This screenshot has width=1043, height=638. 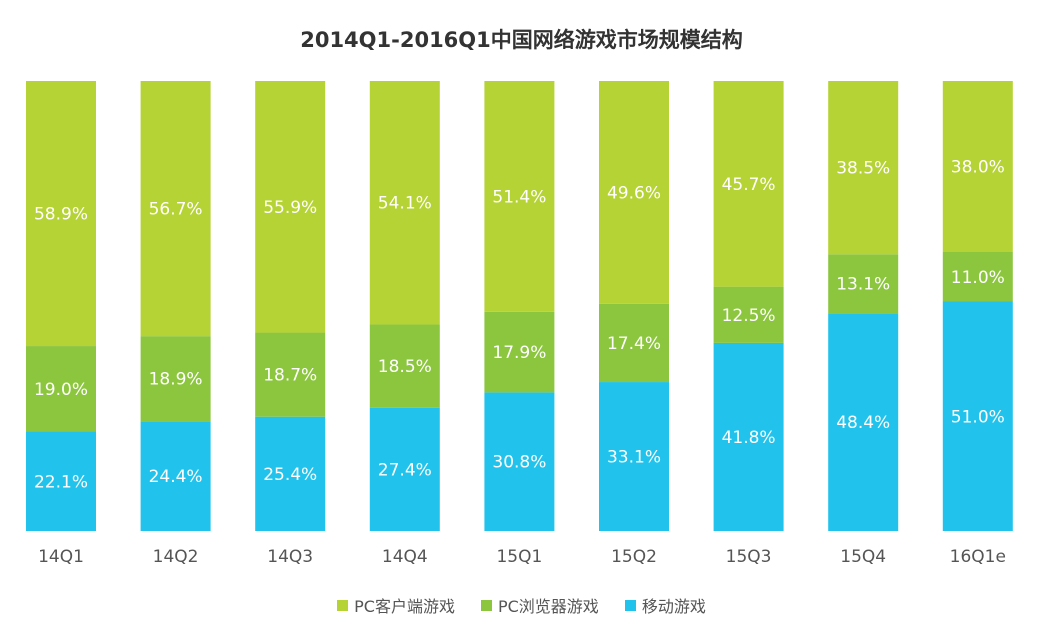 I want to click on x-tick-label: 14Q4, so click(x=405, y=557).